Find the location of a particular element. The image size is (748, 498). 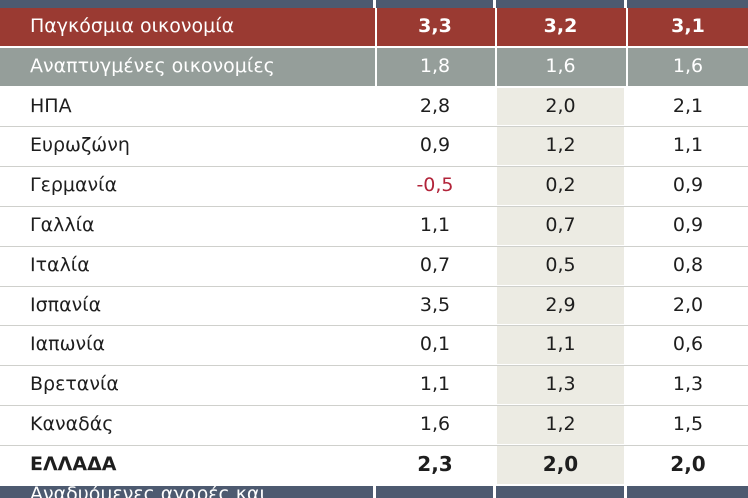

value-cell: 1,8 is located at coordinates (434, 66).